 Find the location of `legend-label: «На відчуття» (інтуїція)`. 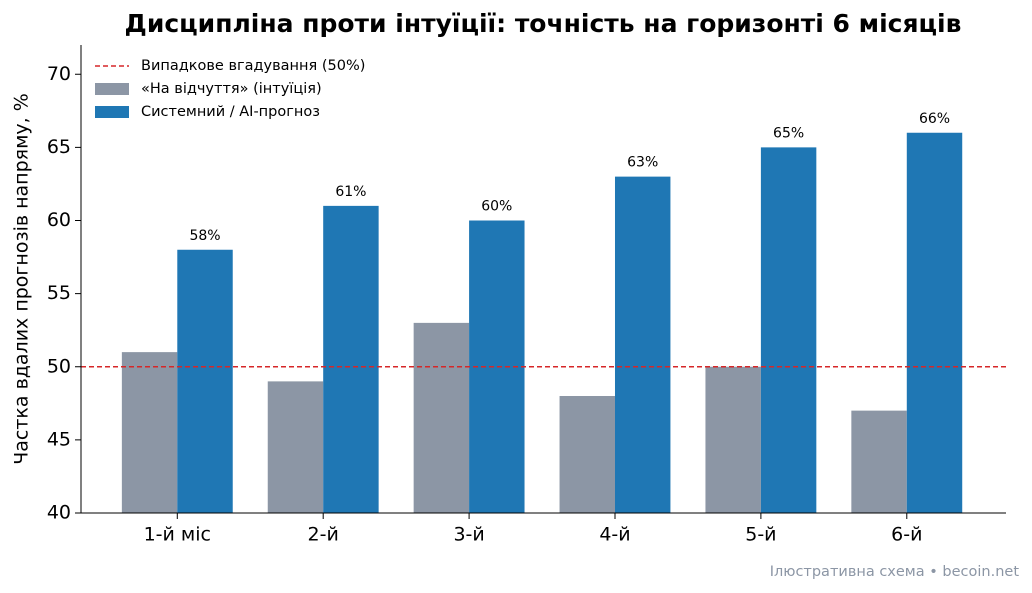

legend-label: «На відчуття» (інтуїція) is located at coordinates (231, 89).